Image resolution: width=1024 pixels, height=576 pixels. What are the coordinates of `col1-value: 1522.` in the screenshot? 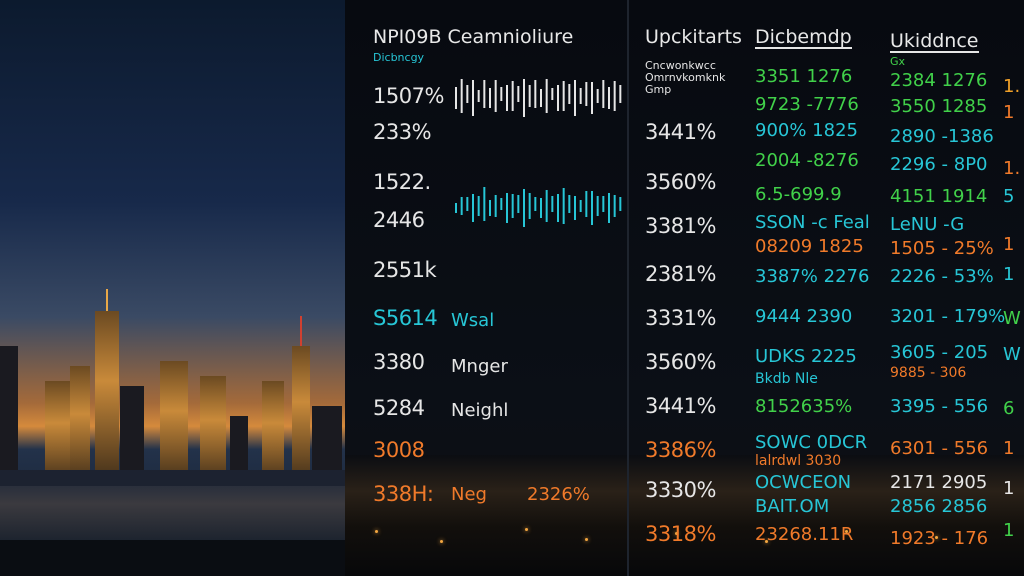 It's located at (402, 182).